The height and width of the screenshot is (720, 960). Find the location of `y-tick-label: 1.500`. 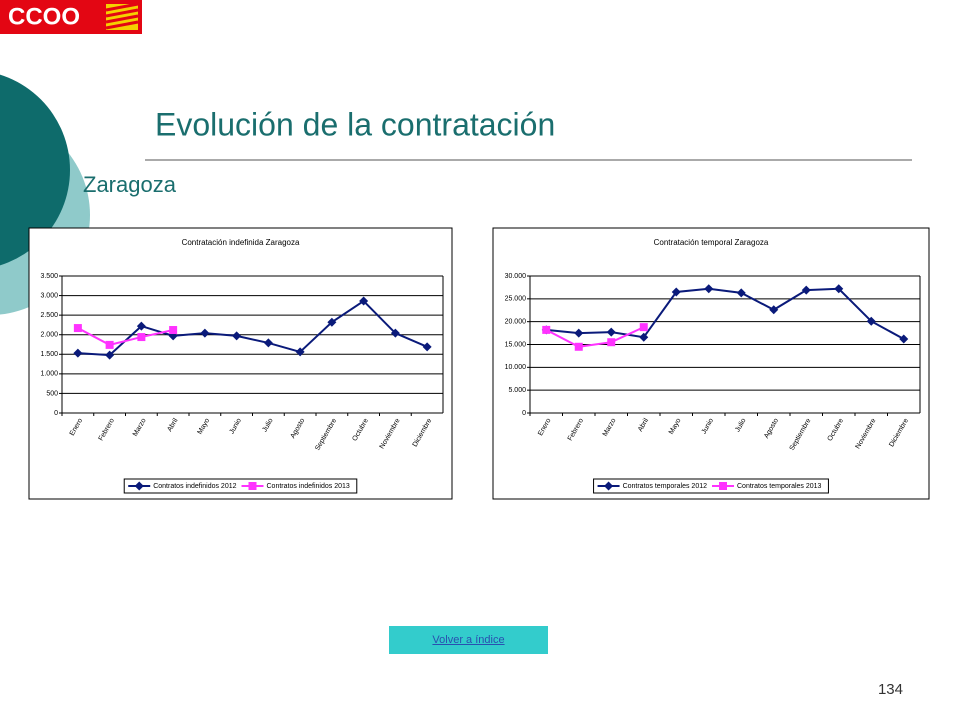

y-tick-label: 1.500 is located at coordinates (49, 354).